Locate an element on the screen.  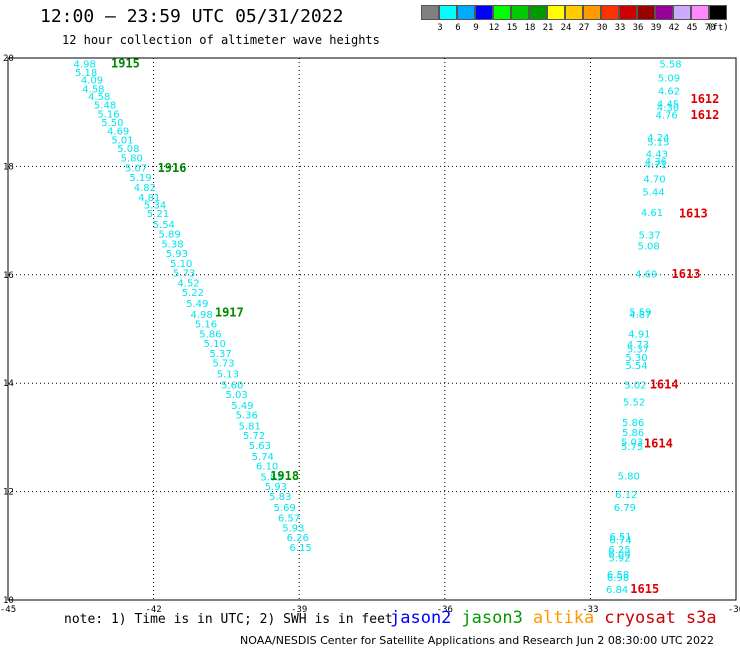
y-tick-label: 10 is located at coordinates (8, 601).